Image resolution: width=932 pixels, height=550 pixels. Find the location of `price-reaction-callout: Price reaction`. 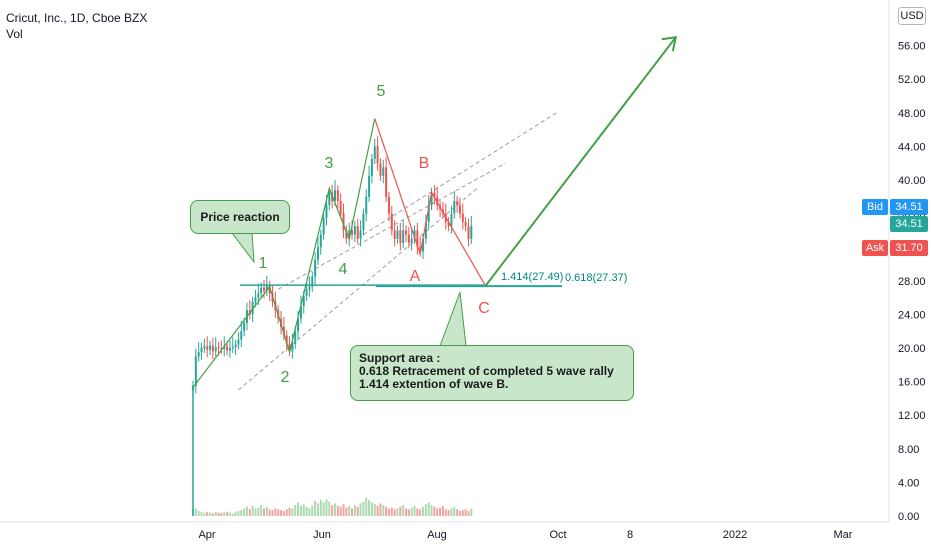

price-reaction-callout: Price reaction is located at coordinates (240, 217).